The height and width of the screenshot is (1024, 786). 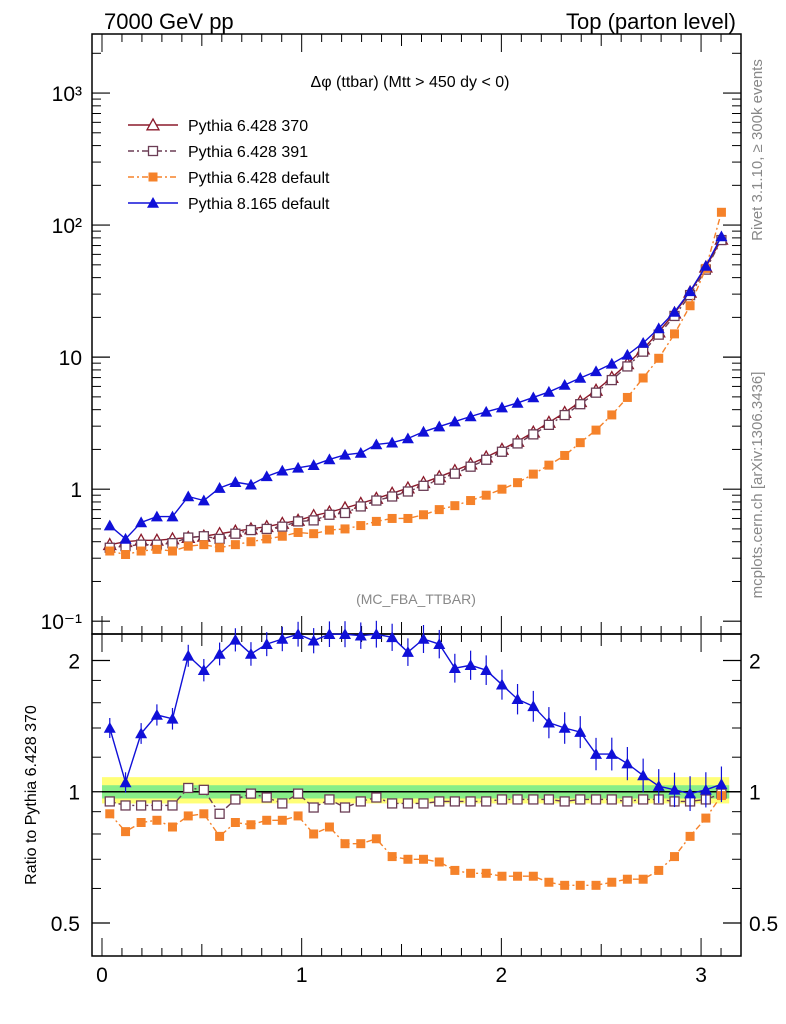 I want to click on top-y-tick-label: 10², so click(x=67, y=226).